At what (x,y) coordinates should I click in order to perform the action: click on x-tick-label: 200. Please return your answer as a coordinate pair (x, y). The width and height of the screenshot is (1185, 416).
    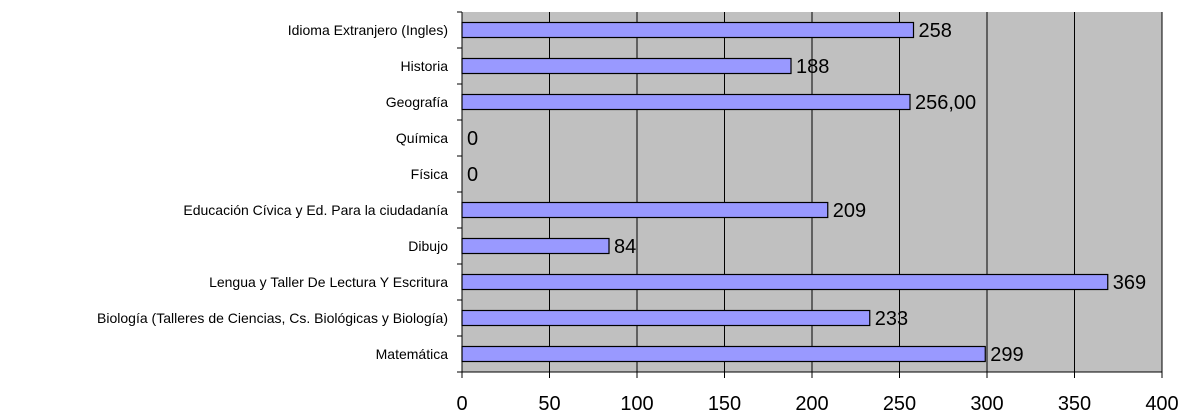
    Looking at the image, I should click on (811, 404).